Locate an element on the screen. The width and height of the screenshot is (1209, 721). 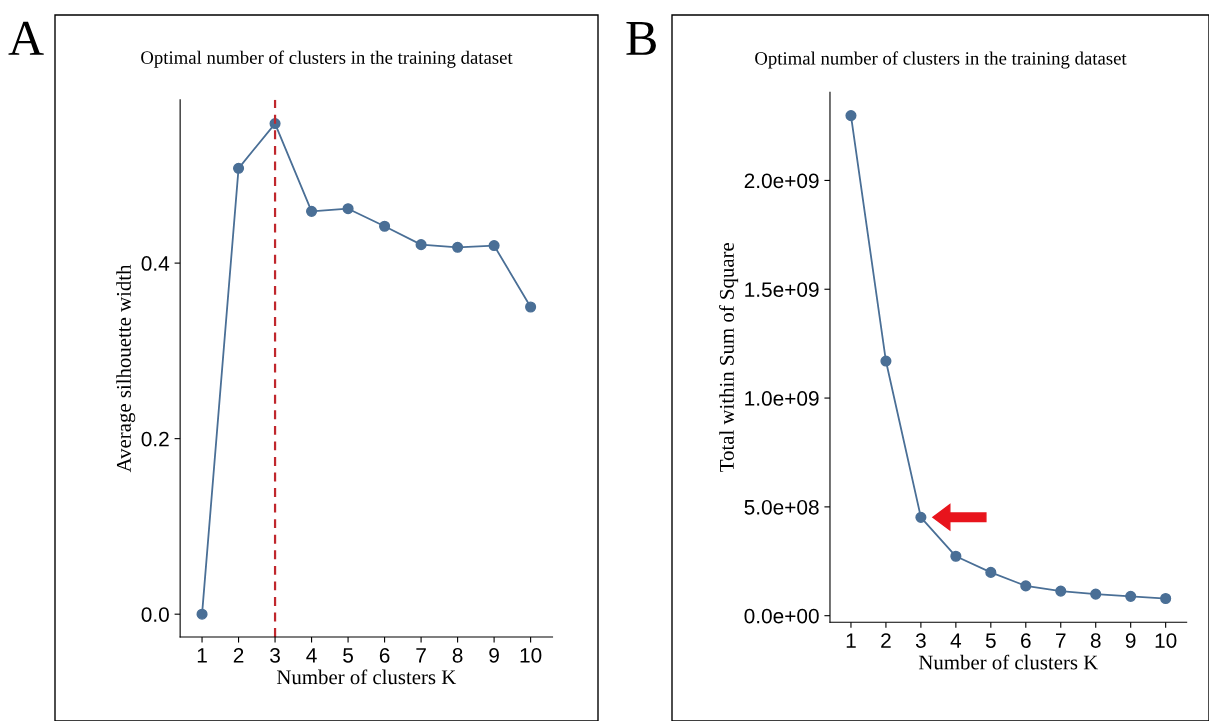
y-axis-title: Average silhouette width is located at coordinates (126, 368).